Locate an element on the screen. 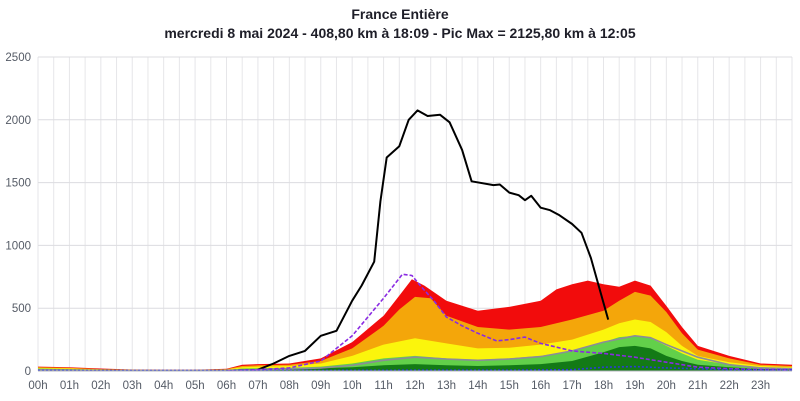 The image size is (800, 401). area-series-dark-green is located at coordinates (415, 358).